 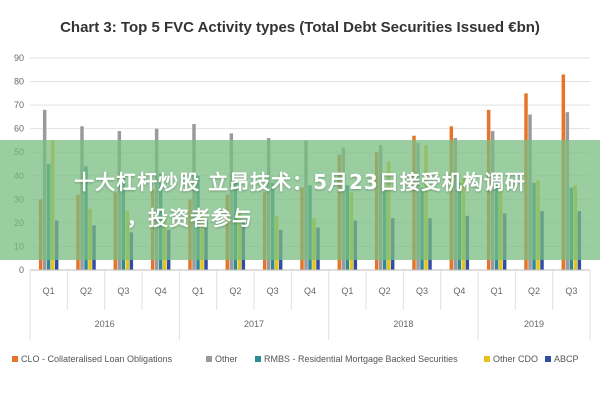 I want to click on year-label: 2019, so click(x=534, y=324).